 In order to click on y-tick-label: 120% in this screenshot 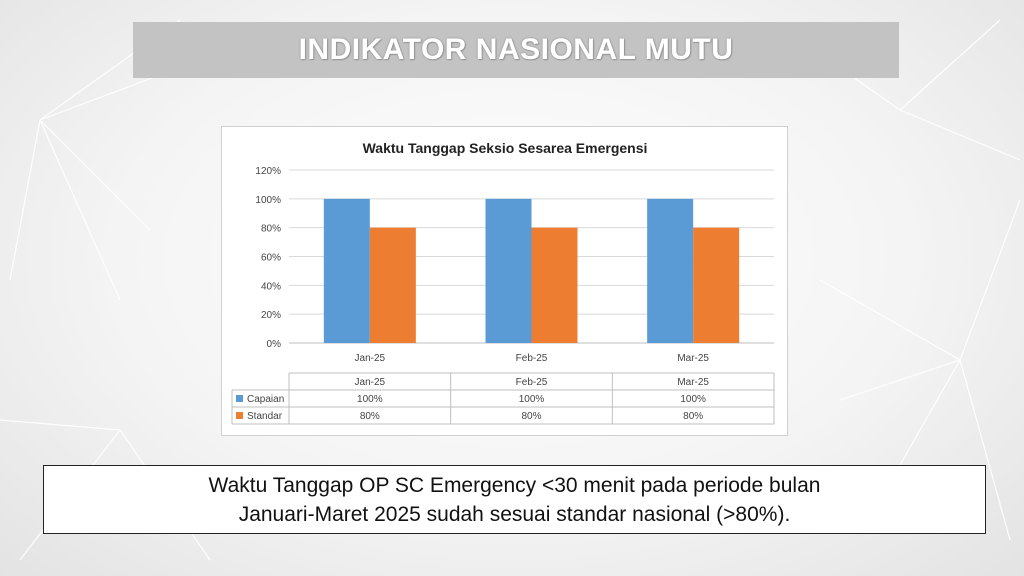, I will do `click(268, 171)`.